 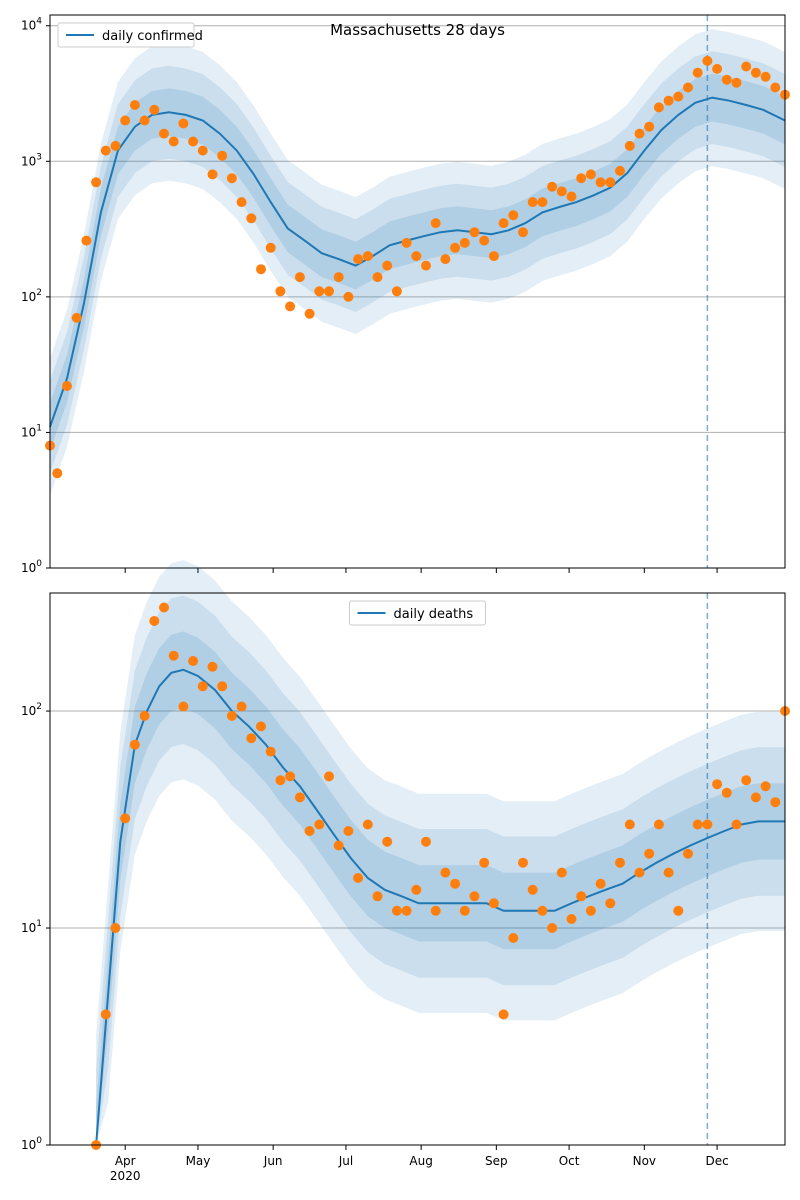 I want to click on y-tick-label: 10², so click(x=31, y=710).